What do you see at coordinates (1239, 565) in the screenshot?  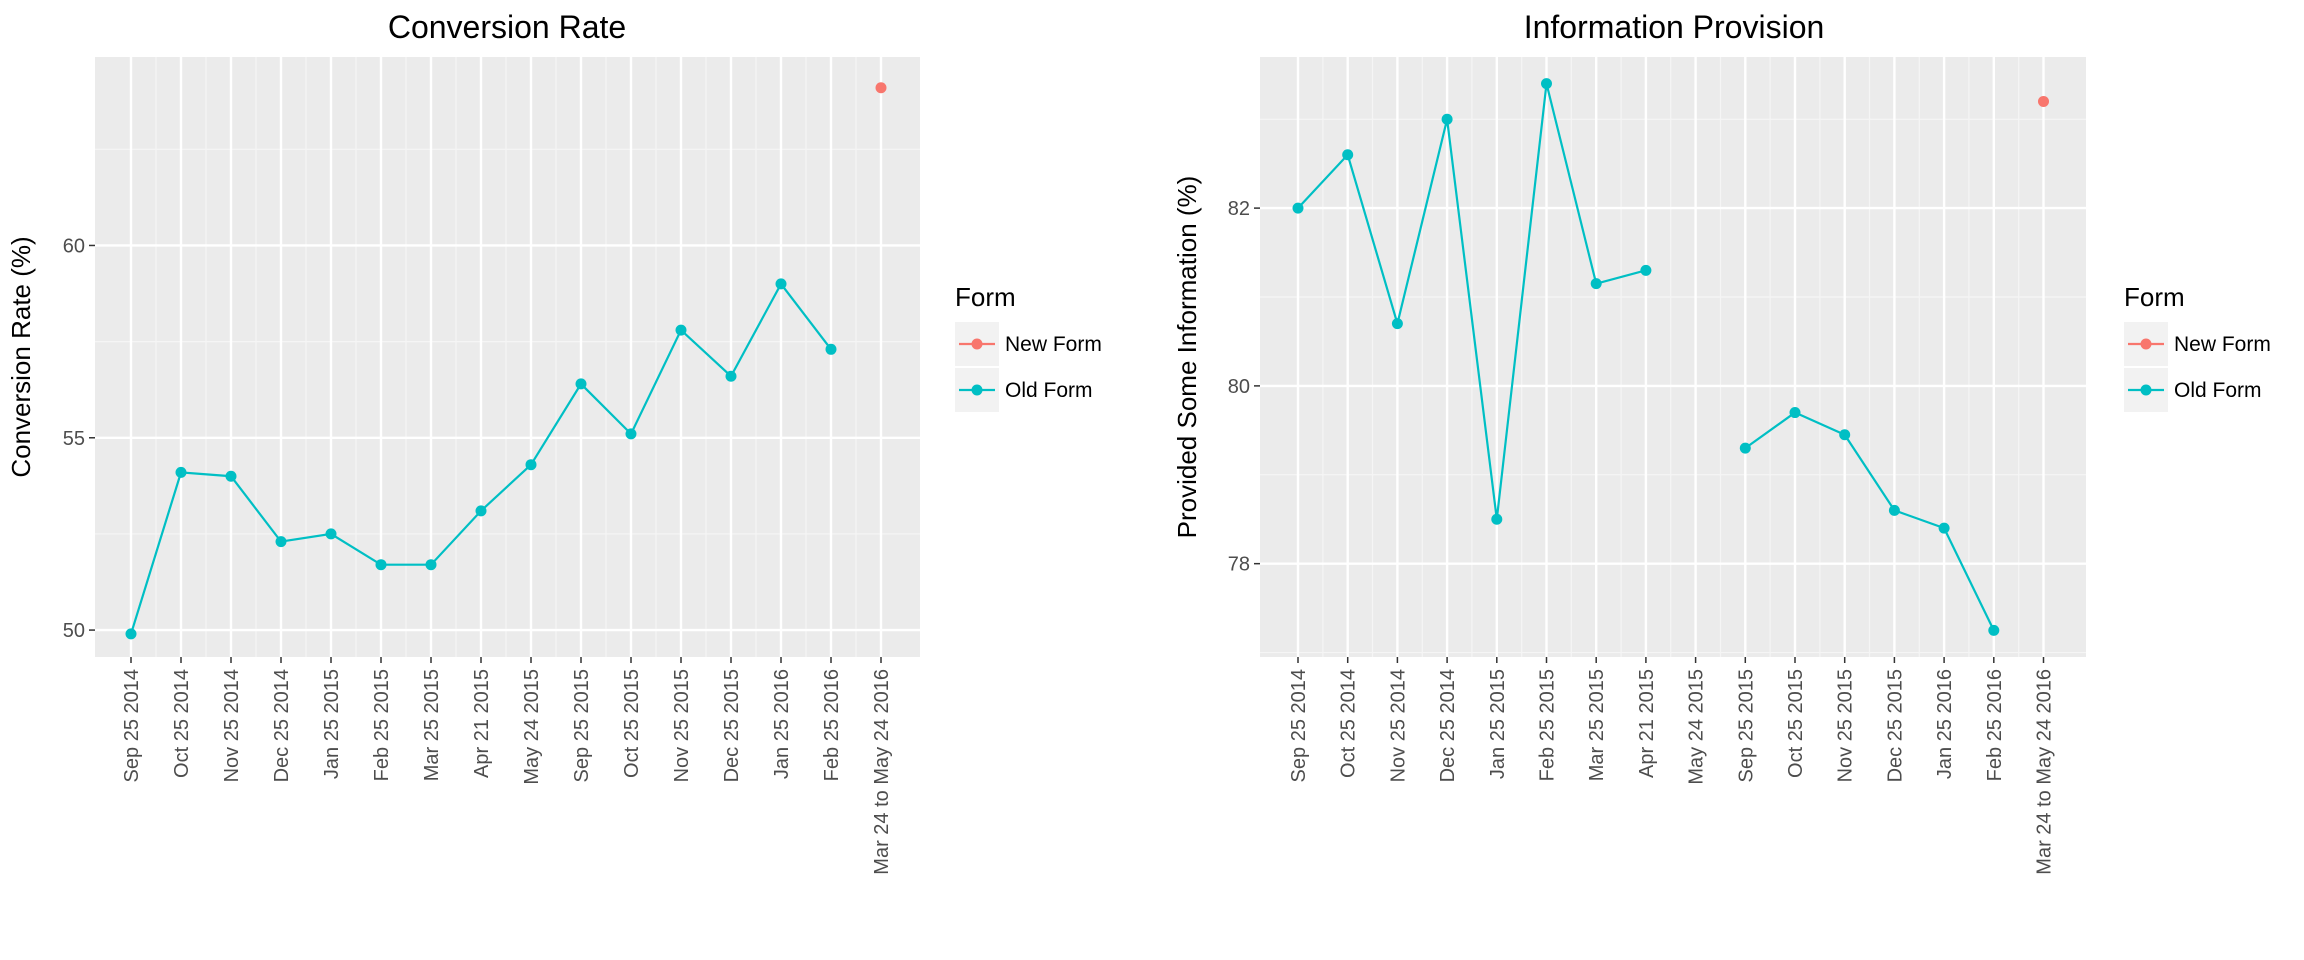 I see `y-tick-label: 78` at bounding box center [1239, 565].